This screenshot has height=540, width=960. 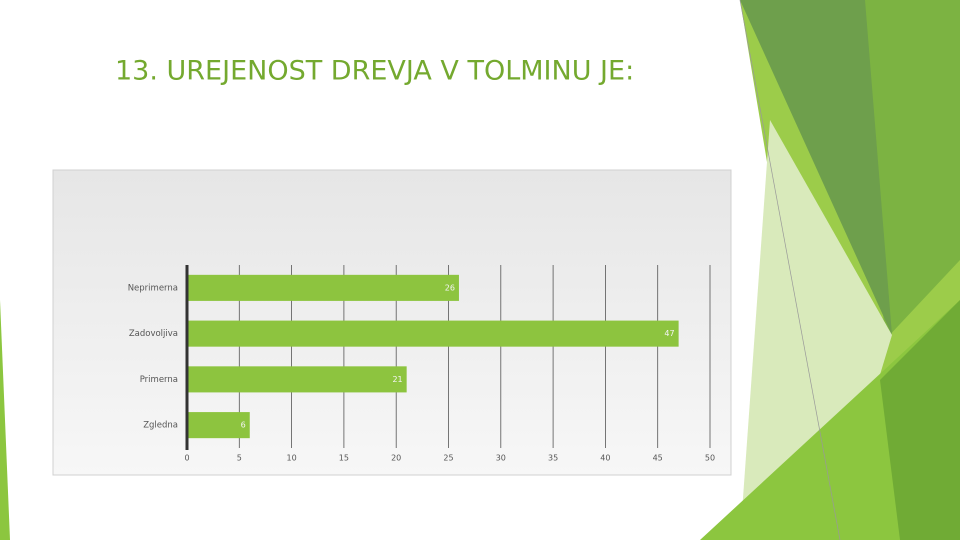 What do you see at coordinates (153, 288) in the screenshot?
I see `y-tick-label: Neprimerna` at bounding box center [153, 288].